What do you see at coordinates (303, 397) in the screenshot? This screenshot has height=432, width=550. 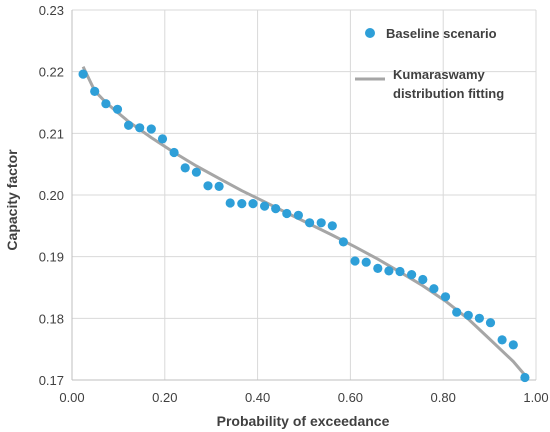 I see `x-tick-labels: 0.00 0.20 0.40 0.60 0.80 1.00` at bounding box center [303, 397].